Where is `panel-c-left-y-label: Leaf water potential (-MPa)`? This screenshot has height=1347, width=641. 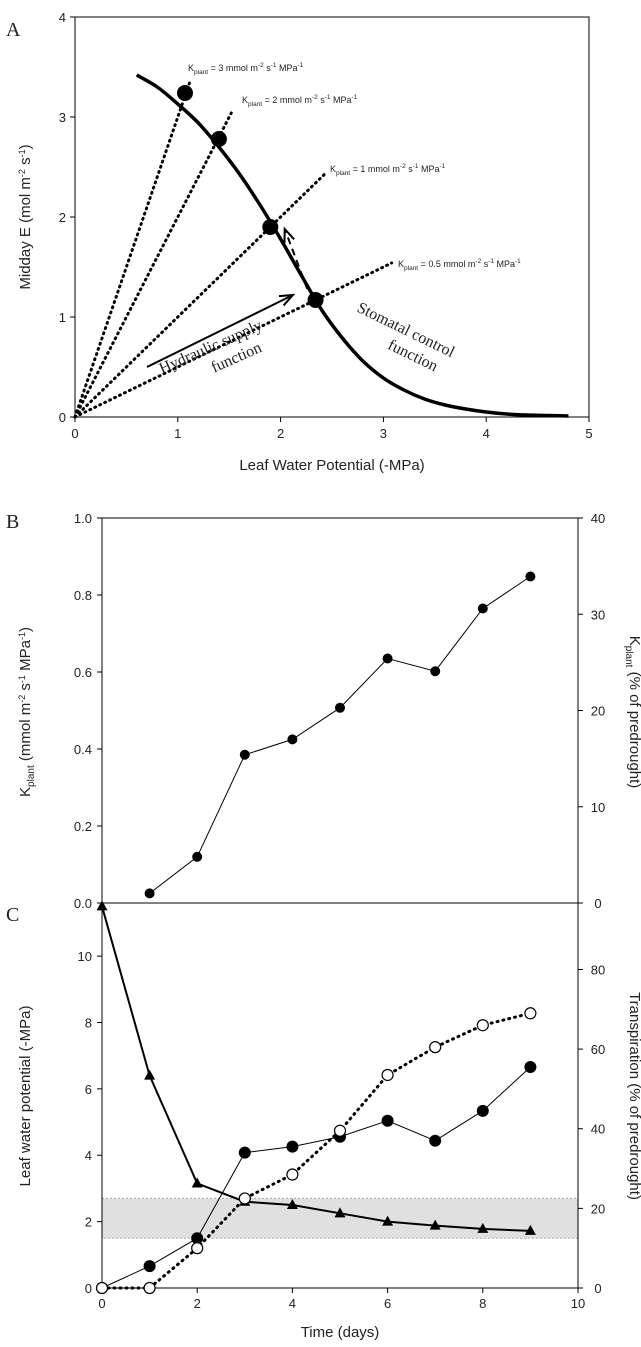
panel-c-left-y-label: Leaf water potential (-MPa) is located at coordinates (25, 1096).